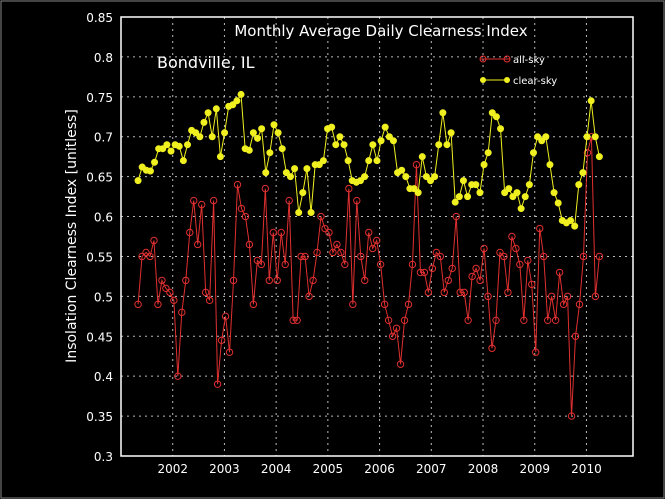  Describe the element at coordinates (483, 59) in the screenshot. I see `legend-all-sky-marker` at that location.